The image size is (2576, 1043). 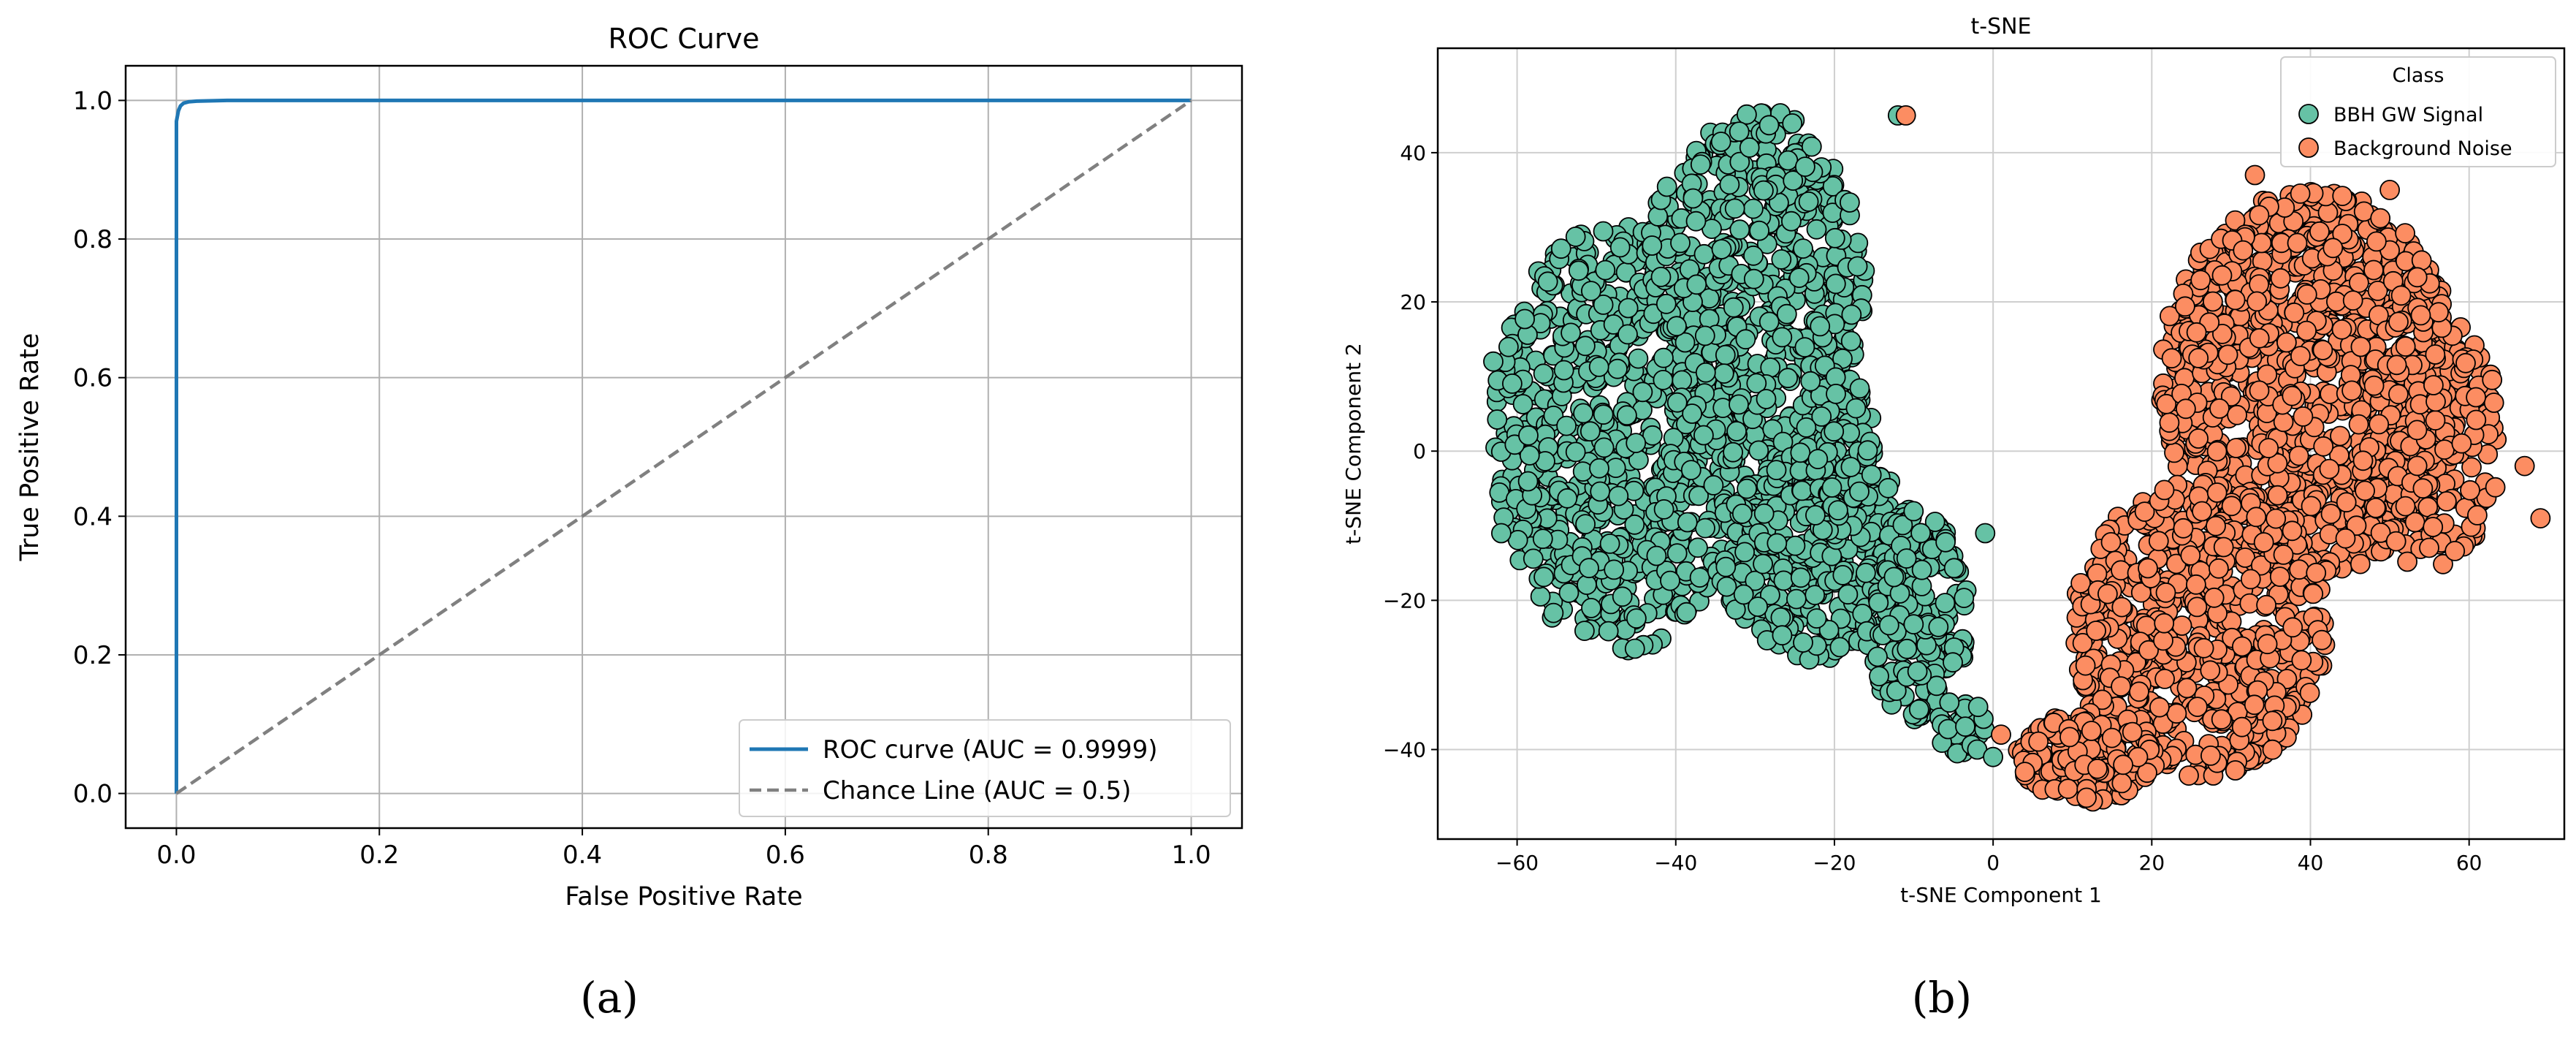 I want to click on tsne-series-signal, so click(x=1743, y=435).